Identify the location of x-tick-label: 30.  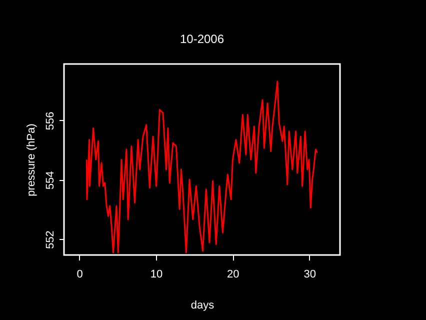
(310, 274).